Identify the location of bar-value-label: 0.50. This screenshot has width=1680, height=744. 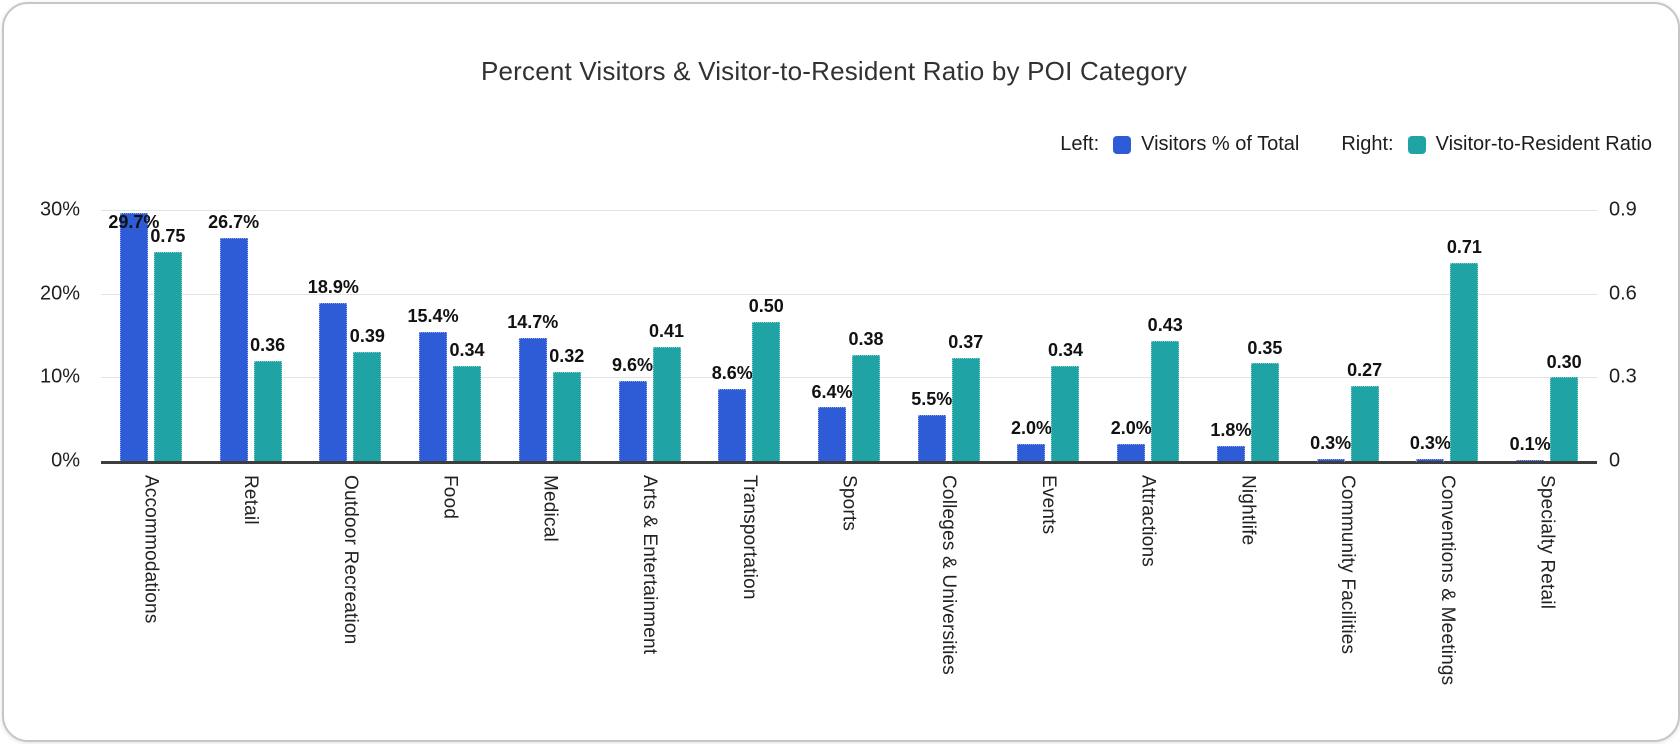
(766, 305).